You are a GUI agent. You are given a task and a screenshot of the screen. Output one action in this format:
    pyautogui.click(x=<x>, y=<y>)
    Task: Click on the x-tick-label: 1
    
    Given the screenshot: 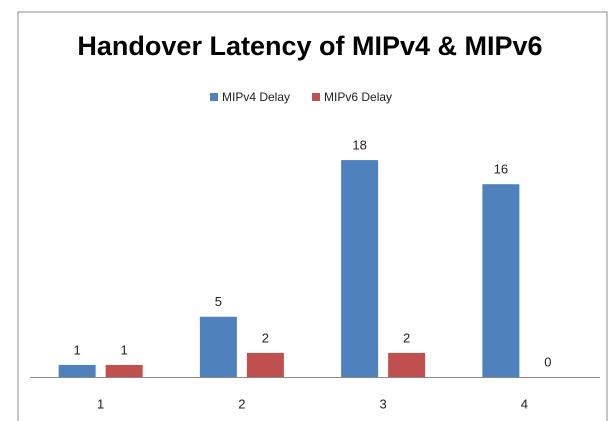 What is the action you would take?
    pyautogui.click(x=100, y=403)
    